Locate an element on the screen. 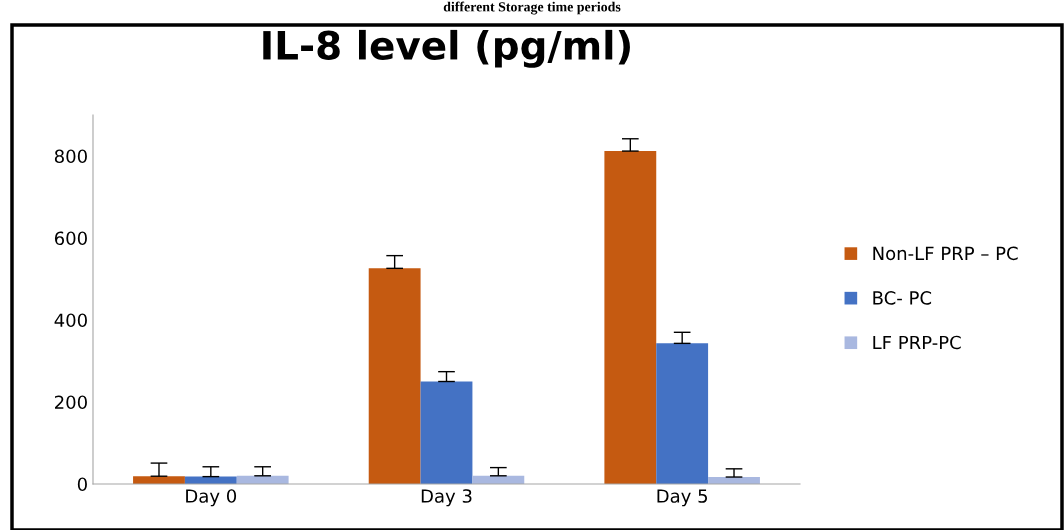 Image resolution: width=1064 pixels, height=530 pixels. y-tick-label: 800 is located at coordinates (70, 156).